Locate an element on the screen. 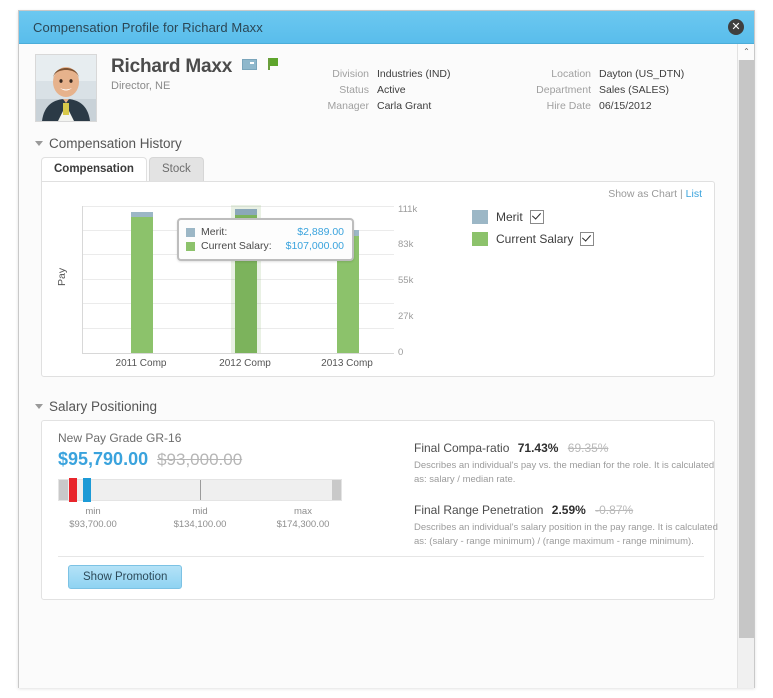 The width and height of the screenshot is (773, 698). fact-label: Status is located at coordinates (354, 90).